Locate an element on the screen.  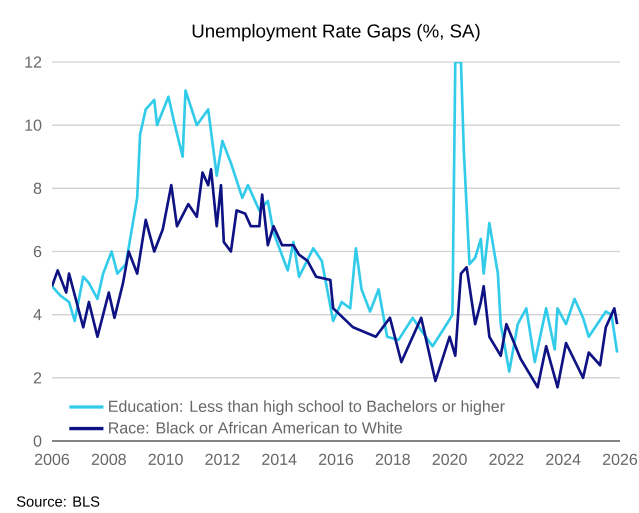
chart-title: Unemployment Rate Gaps (%, SA) is located at coordinates (336, 33).